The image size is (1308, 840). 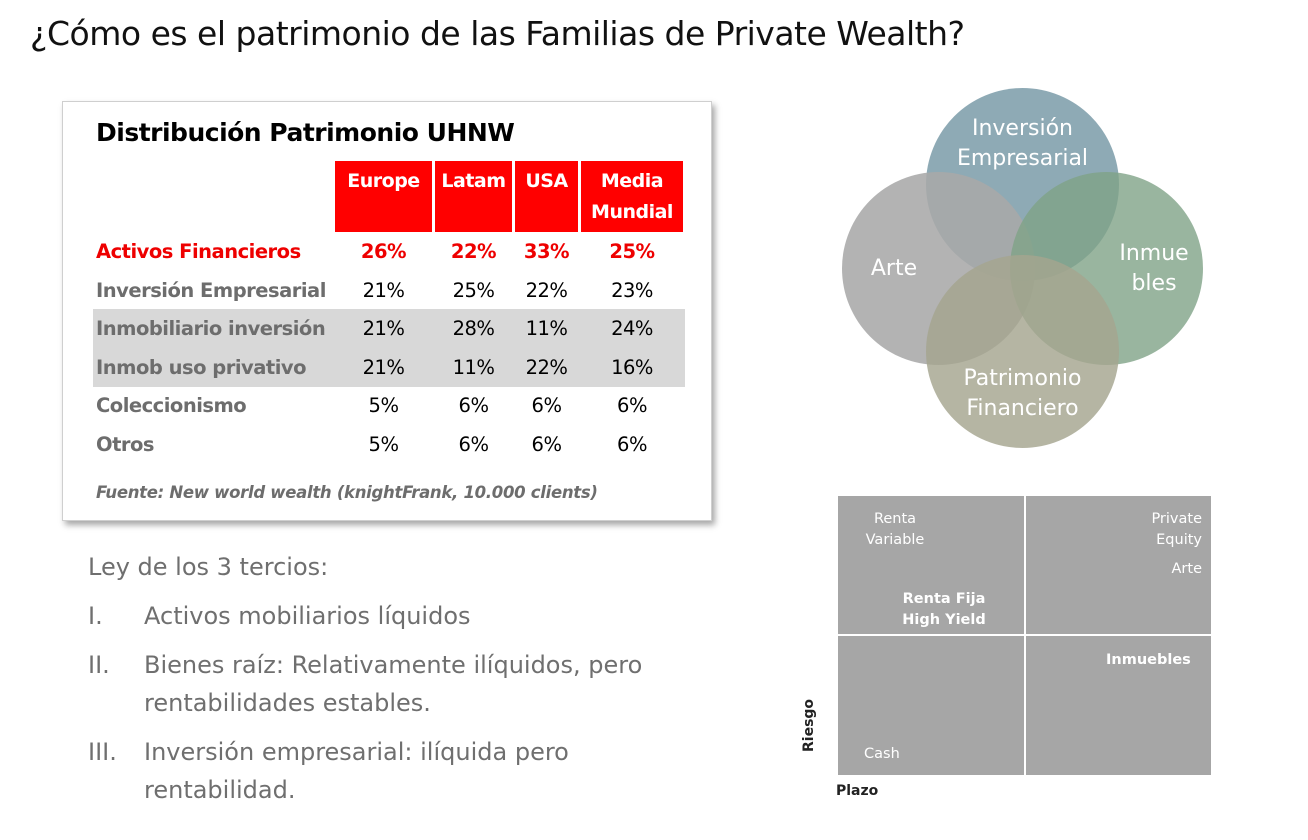 I want to click on cell-latam: 11%, so click(x=473, y=367).